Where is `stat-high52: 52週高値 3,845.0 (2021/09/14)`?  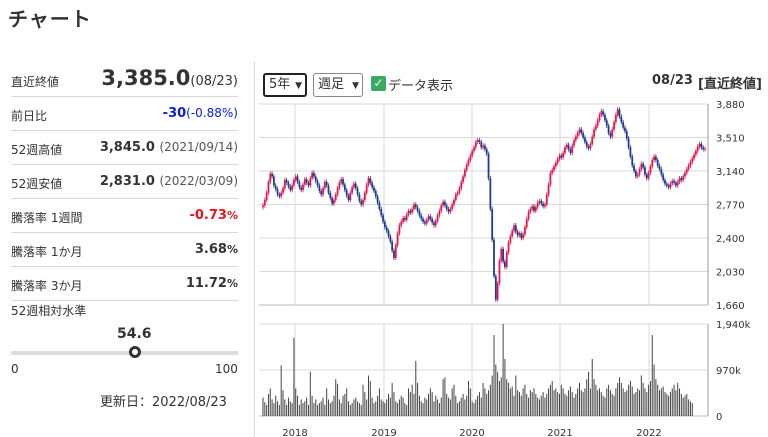 stat-high52: 52週高値 3,845.0 (2021/09/14) is located at coordinates (124, 148).